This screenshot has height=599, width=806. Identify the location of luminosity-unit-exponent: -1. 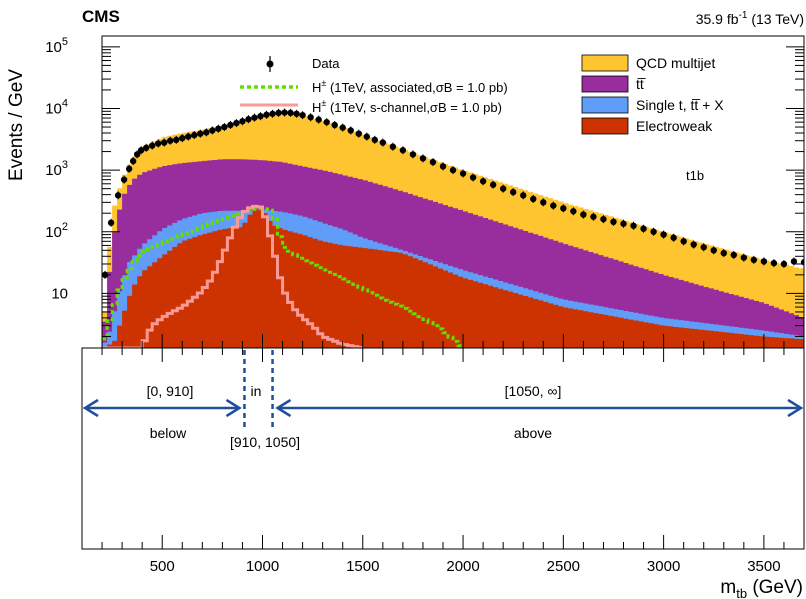
(743, 15).